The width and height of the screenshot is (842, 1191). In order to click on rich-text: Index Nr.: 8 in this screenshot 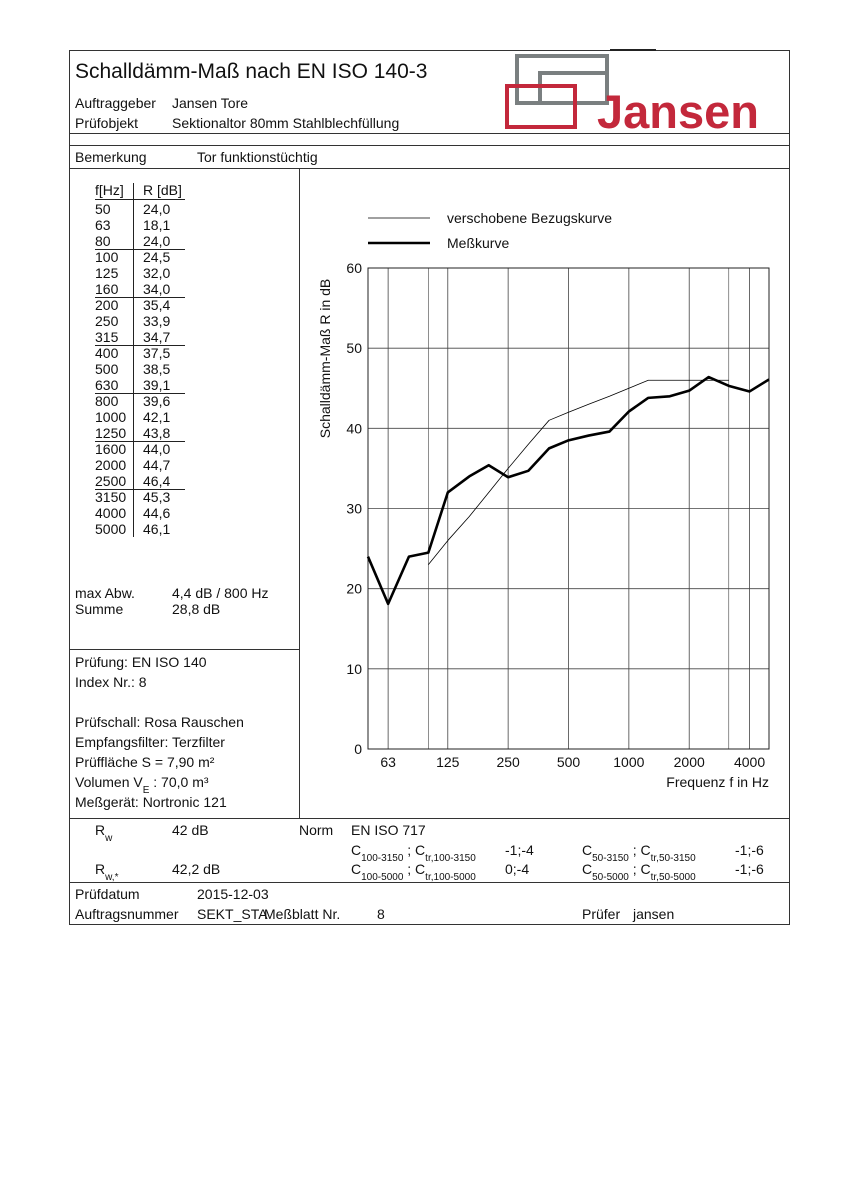, I will do `click(111, 682)`.